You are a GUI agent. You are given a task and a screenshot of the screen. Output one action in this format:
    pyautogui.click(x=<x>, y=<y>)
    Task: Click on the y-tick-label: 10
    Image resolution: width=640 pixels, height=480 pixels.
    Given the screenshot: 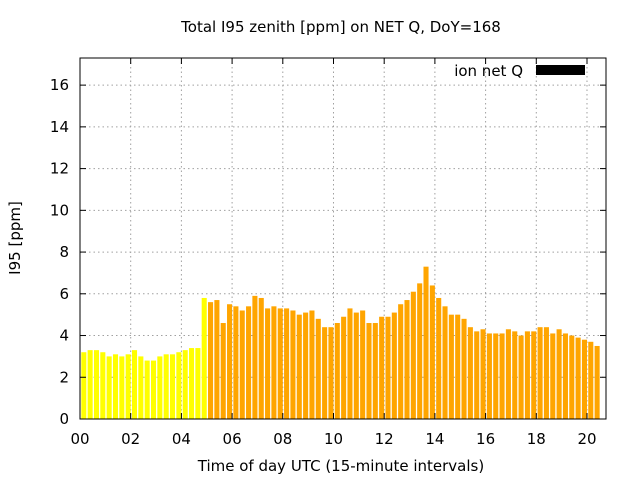 What is the action you would take?
    pyautogui.click(x=59, y=210)
    